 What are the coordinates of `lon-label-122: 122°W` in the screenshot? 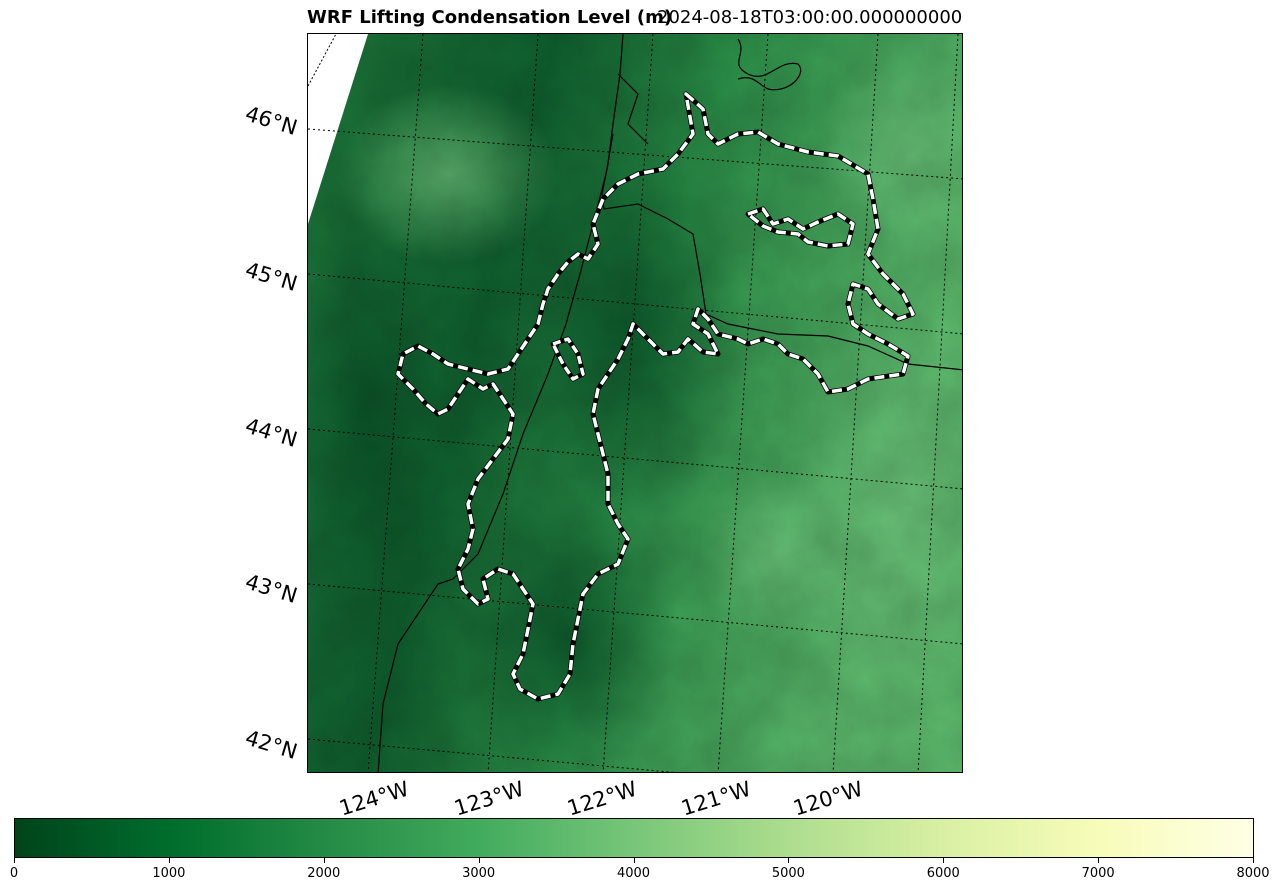 It's located at (602, 798).